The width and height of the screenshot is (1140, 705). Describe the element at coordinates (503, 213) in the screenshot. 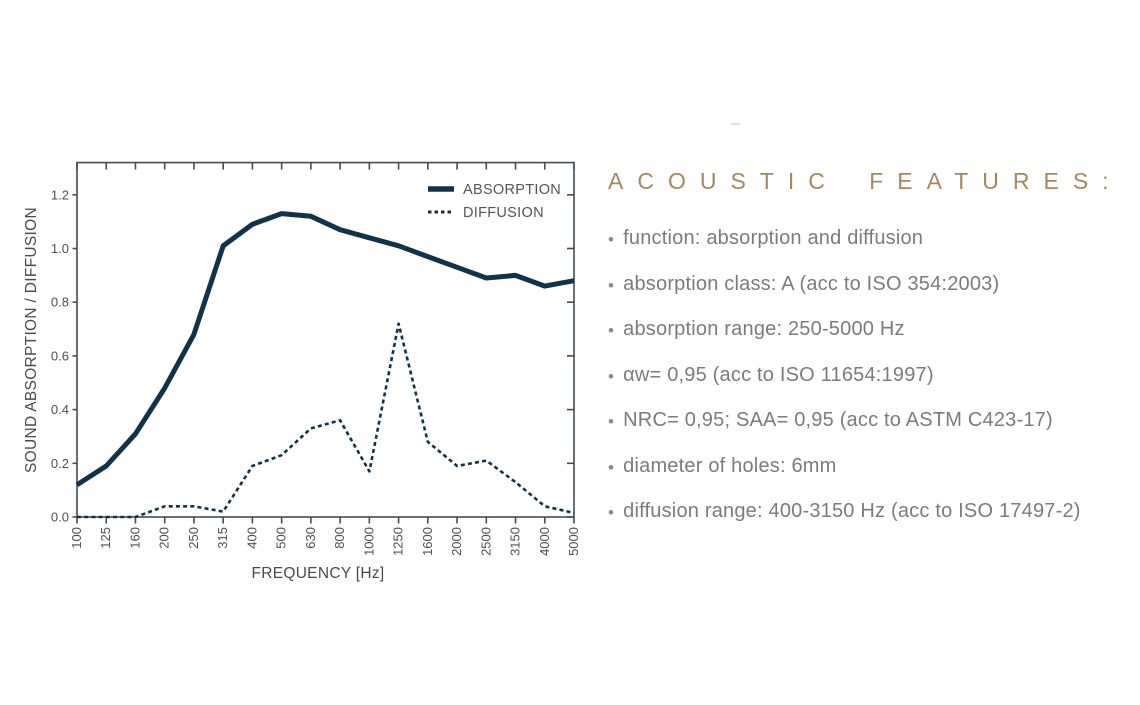

I see `legend-diffusion-label: DIFFUSION` at that location.